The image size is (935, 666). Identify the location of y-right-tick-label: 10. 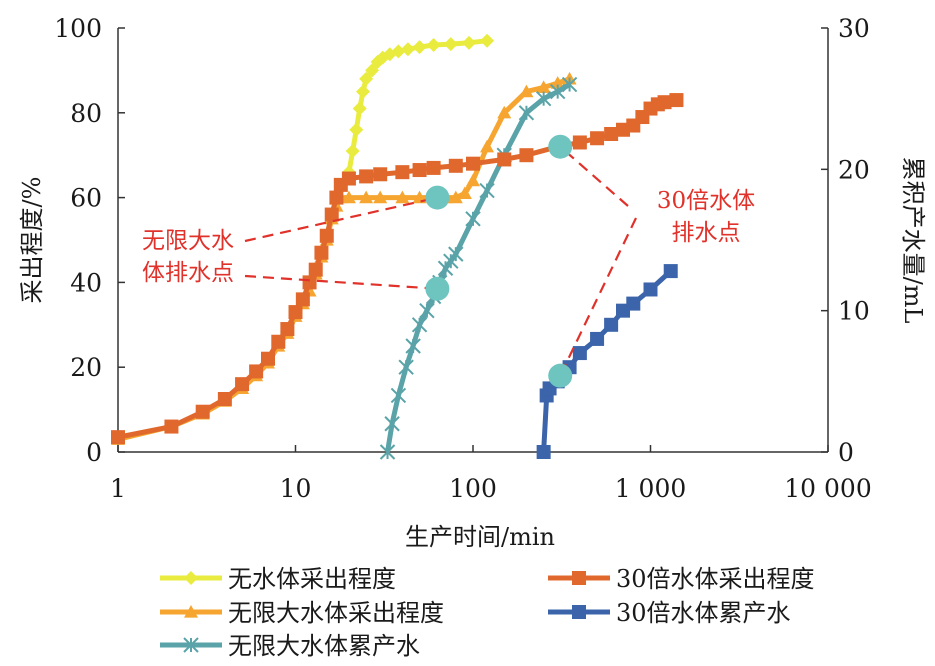
(854, 311).